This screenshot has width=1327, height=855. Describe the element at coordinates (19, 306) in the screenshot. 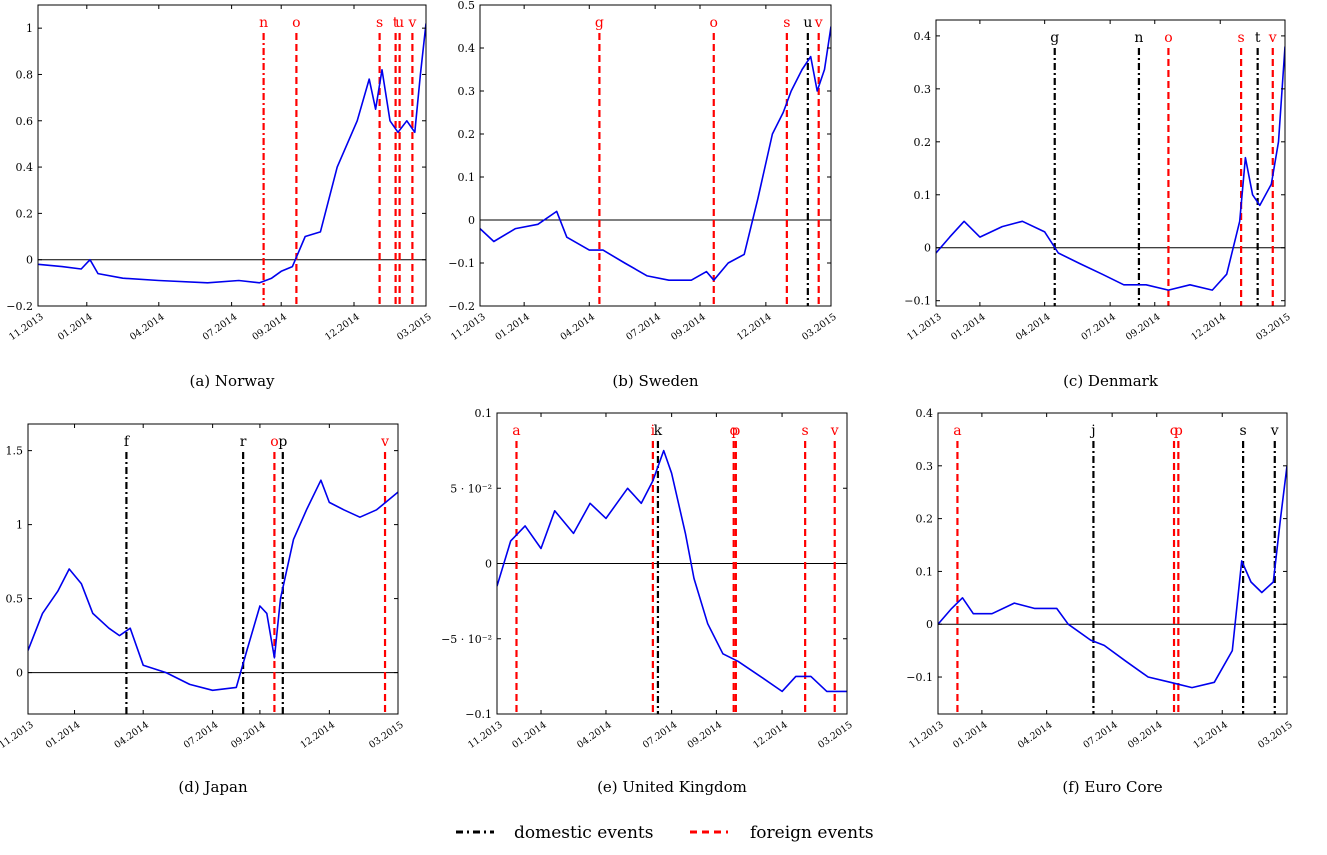

I see `y-tick-label: −0.2` at that location.